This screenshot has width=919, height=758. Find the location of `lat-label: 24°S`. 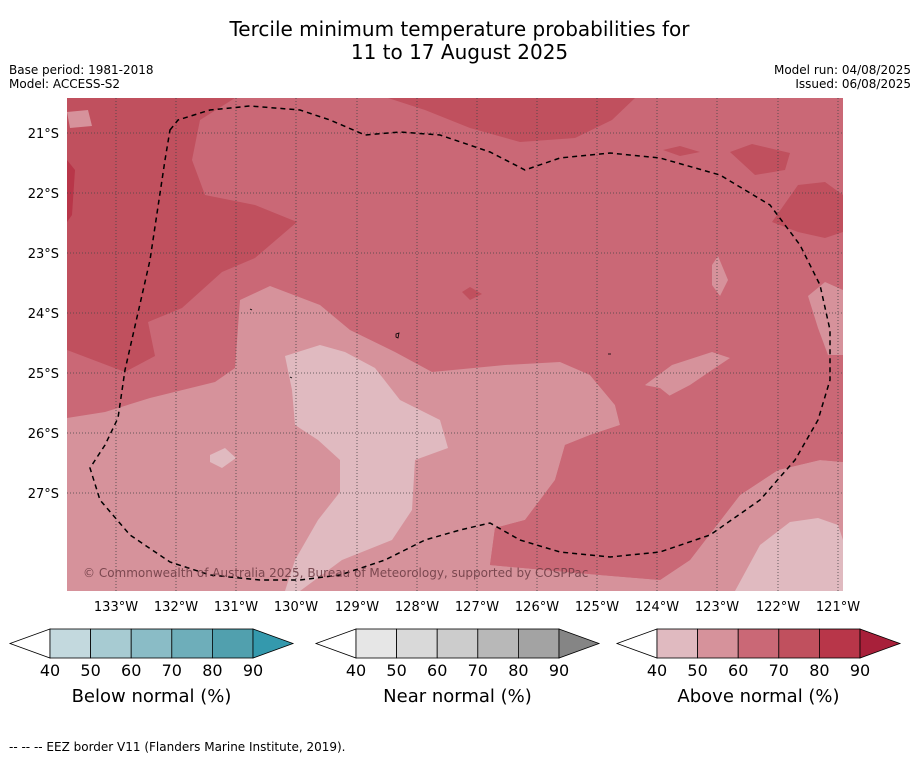

lat-label: 24°S is located at coordinates (43, 314).